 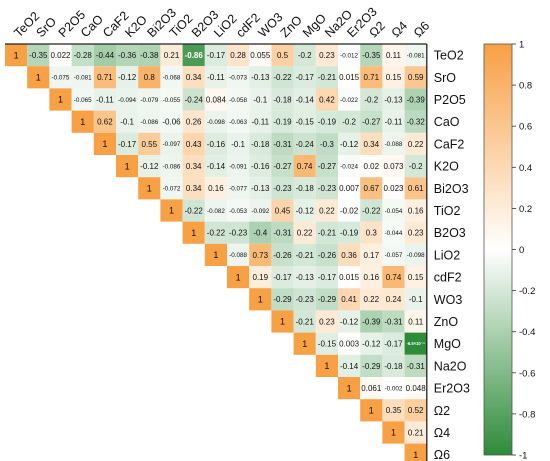 I want to click on cell-value-label: -0.012, so click(x=349, y=55).